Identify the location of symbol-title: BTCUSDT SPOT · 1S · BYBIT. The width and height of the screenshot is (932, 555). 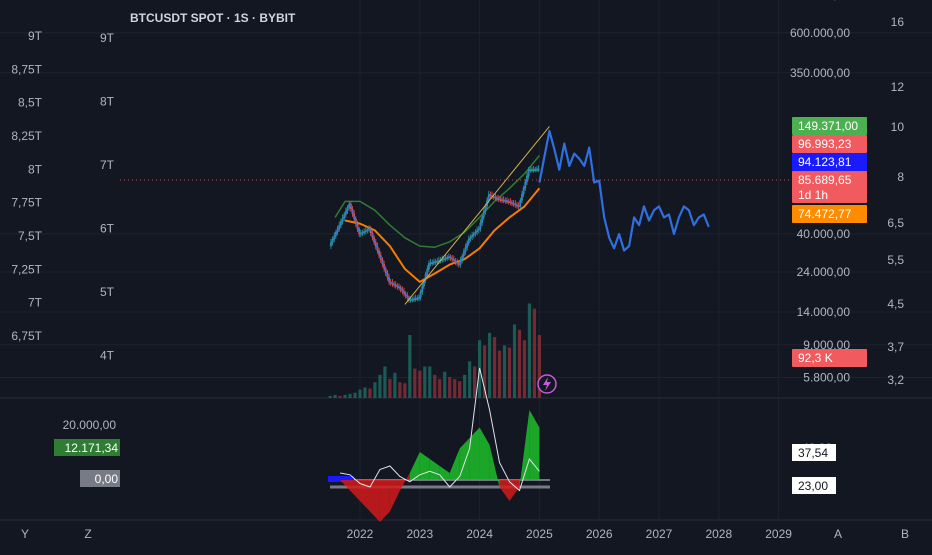
(213, 18).